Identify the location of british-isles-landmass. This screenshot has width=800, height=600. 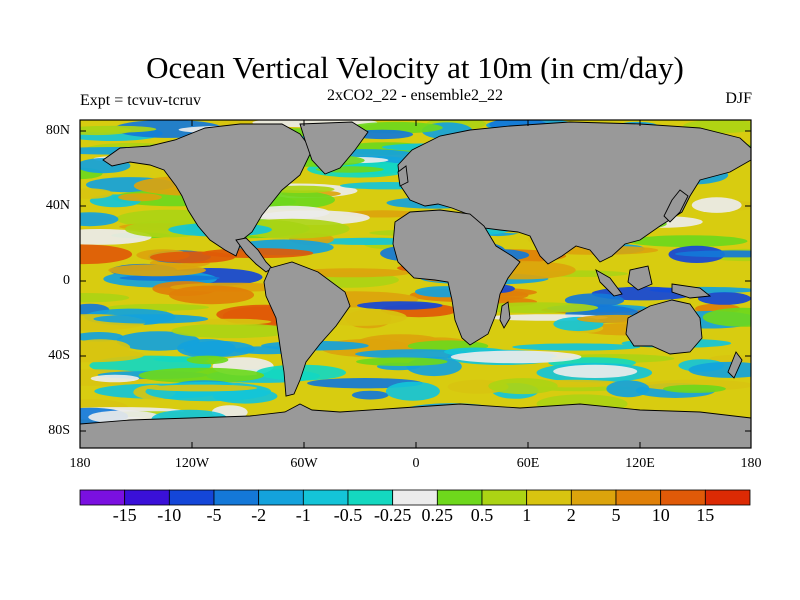
(403, 176).